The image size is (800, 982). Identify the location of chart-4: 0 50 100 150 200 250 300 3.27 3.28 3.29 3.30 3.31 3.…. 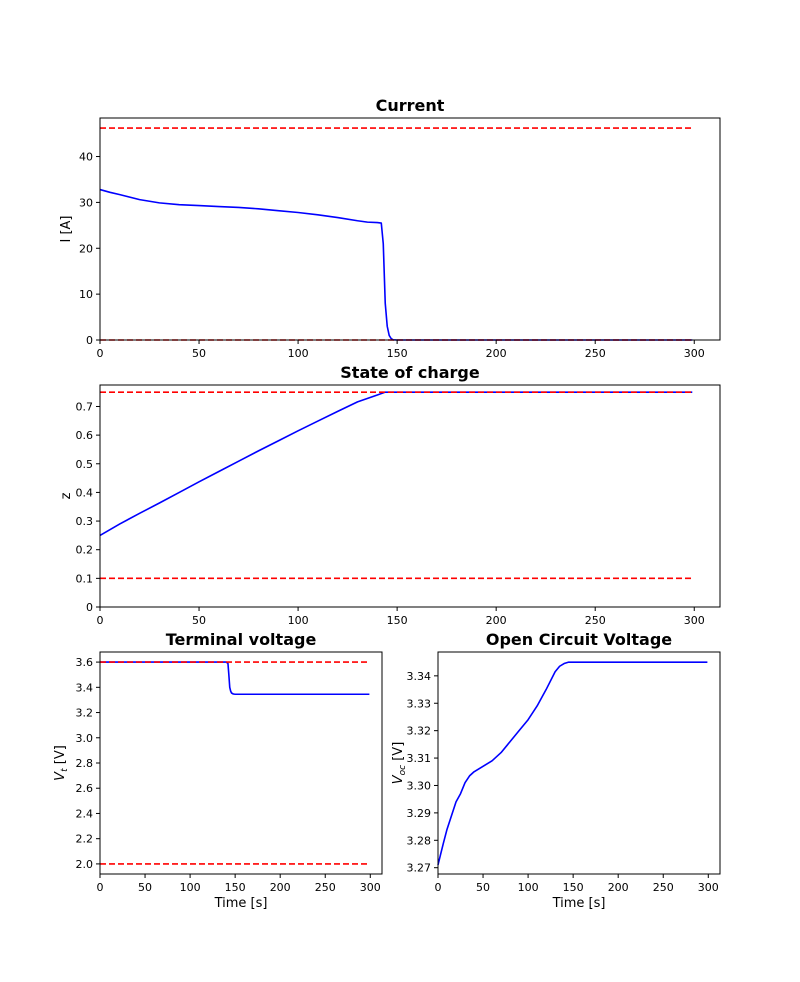
(556, 770).